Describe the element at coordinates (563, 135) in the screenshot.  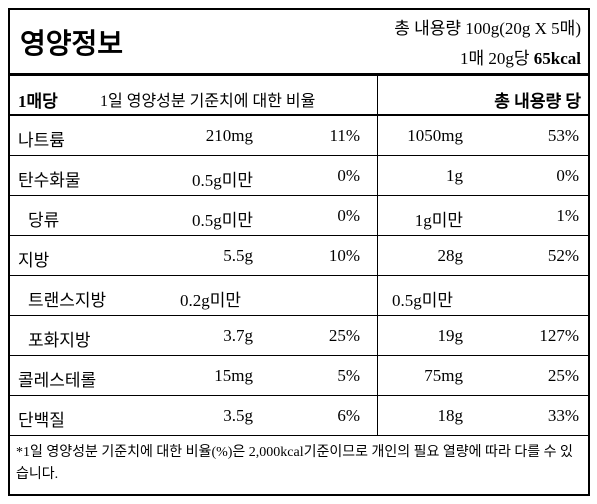
I see `total-percent: 53%` at that location.